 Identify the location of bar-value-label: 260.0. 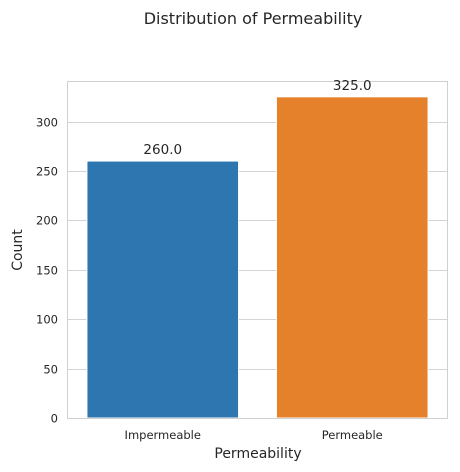
(162, 150).